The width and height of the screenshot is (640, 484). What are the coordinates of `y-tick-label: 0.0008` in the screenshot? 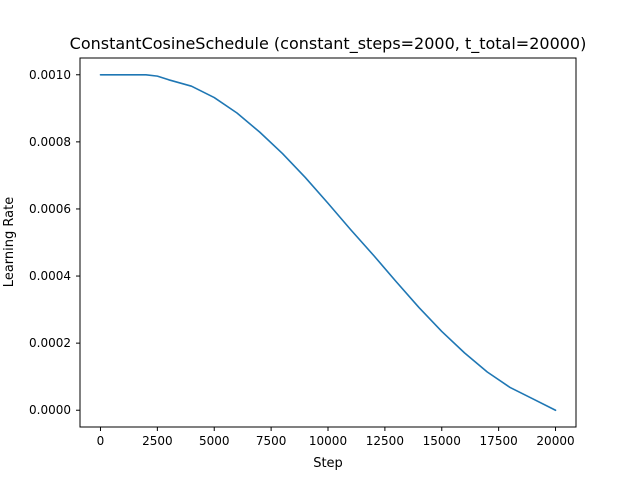 It's located at (50, 142).